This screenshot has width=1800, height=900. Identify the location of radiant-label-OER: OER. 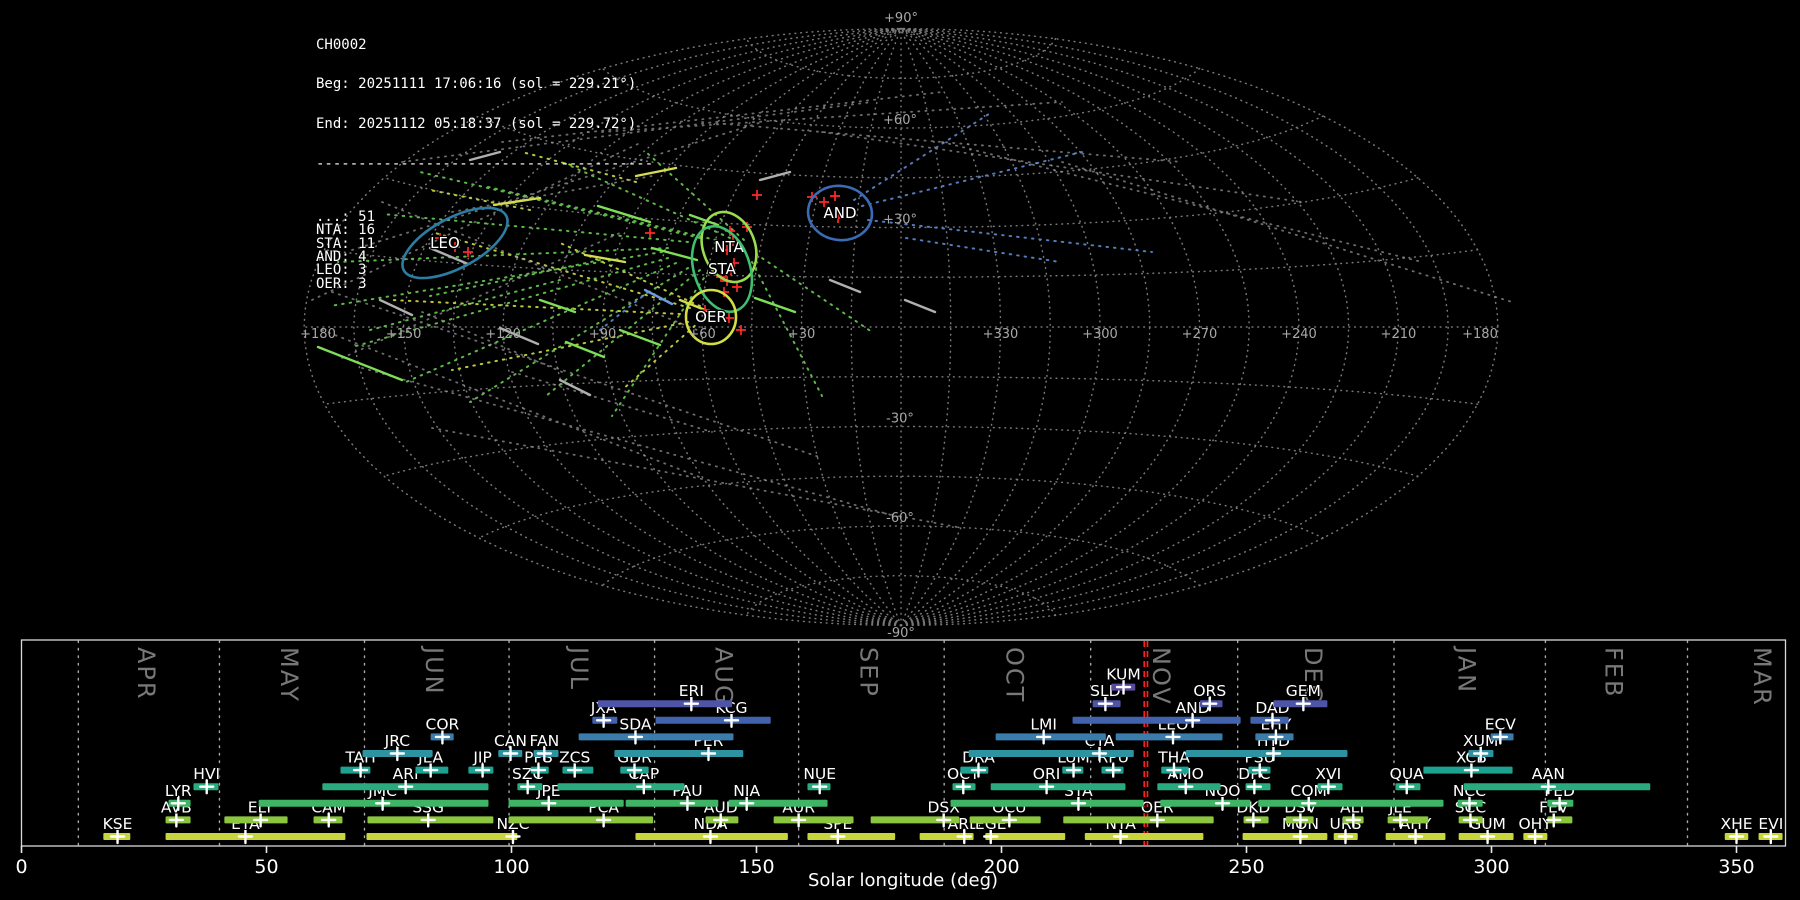
(711, 317).